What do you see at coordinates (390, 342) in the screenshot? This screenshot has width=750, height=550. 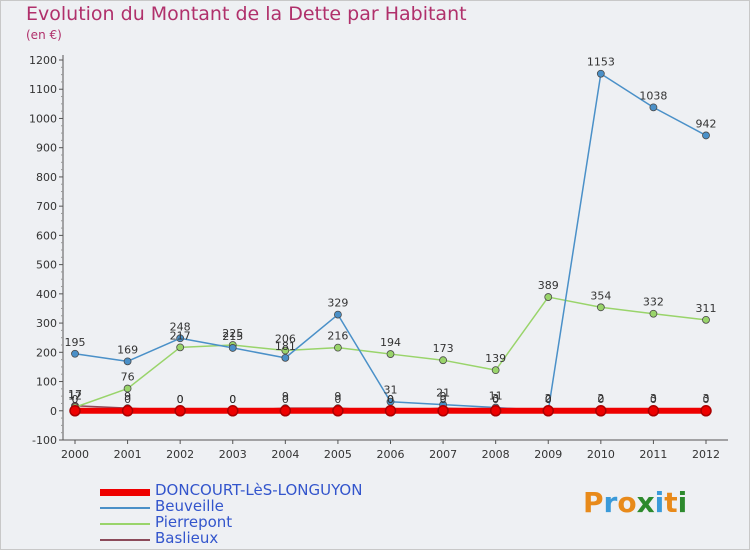 I see `data-label: 194` at bounding box center [390, 342].